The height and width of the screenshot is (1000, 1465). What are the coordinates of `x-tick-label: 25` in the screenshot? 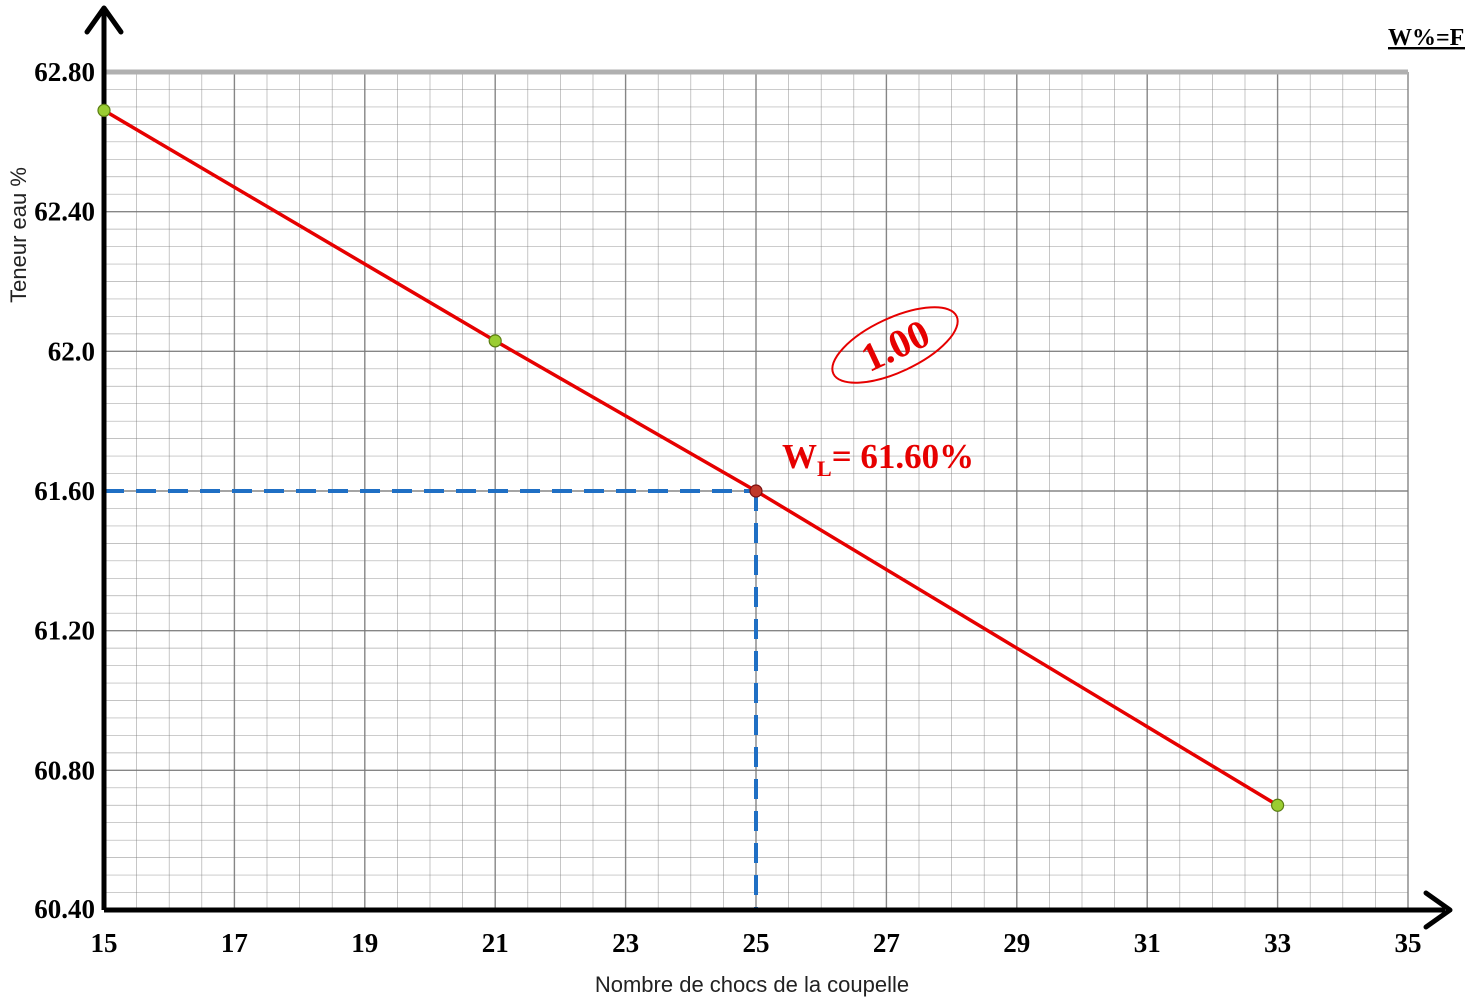 It's located at (756, 943).